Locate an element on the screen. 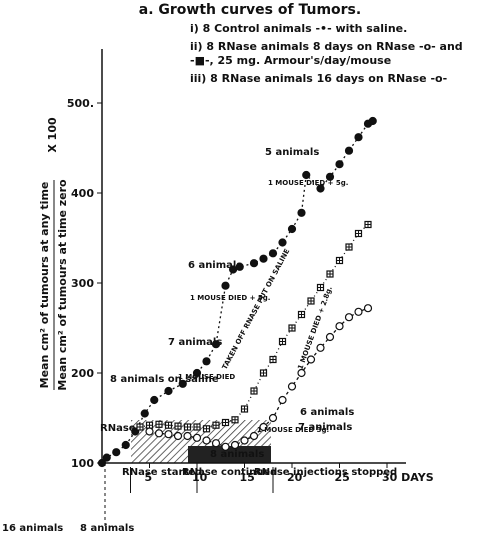 This screenshot has width=500, height=537. x-tick-label: 10 is located at coordinates (200, 477).